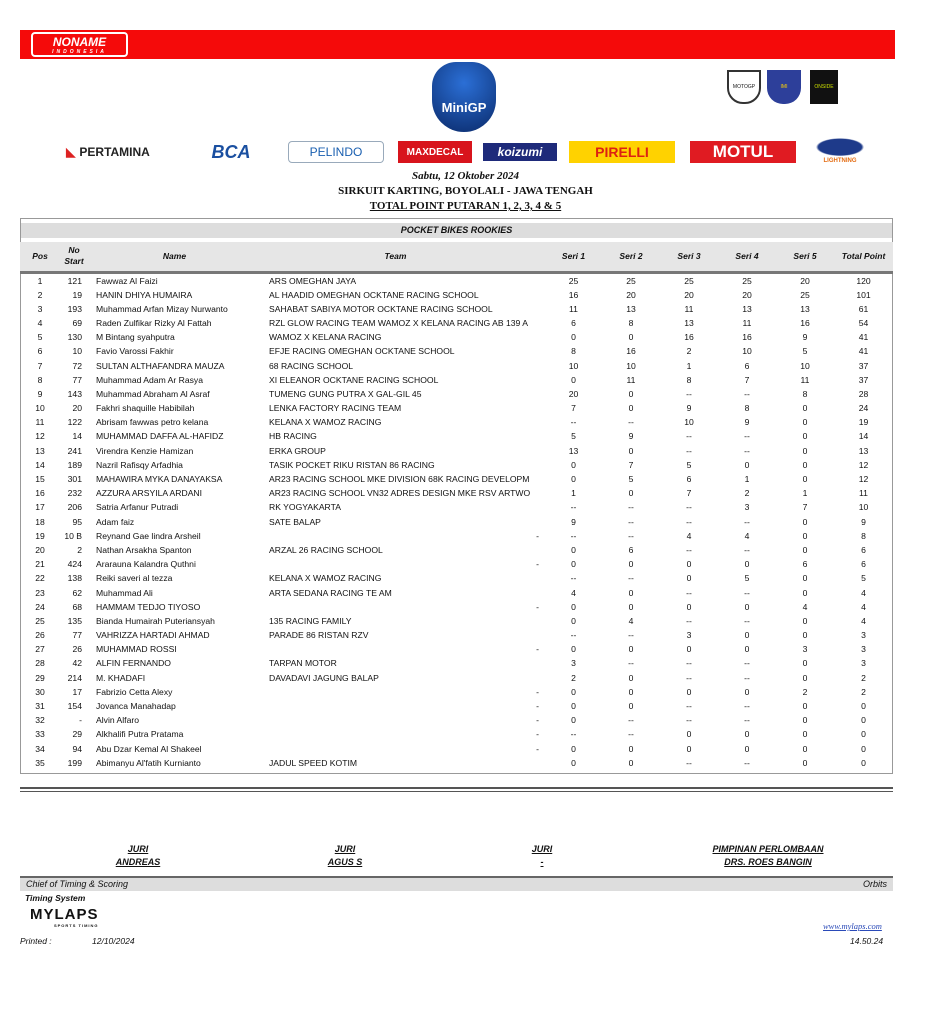  Describe the element at coordinates (134, 578) in the screenshot. I see `cell-rider-name: Reiki saveri al tezza` at that location.